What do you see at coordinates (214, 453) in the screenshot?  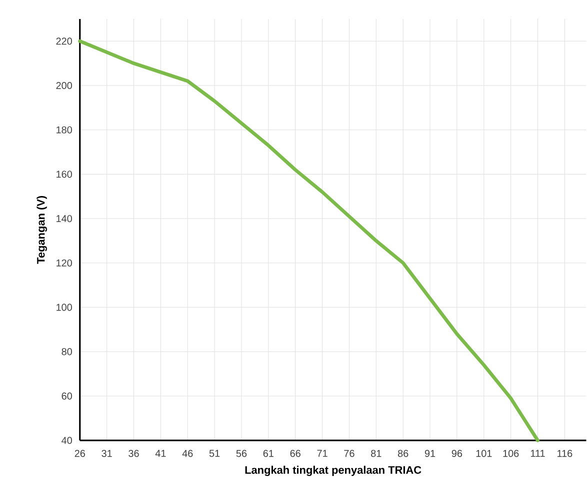 I see `x-tick-label: 51` at bounding box center [214, 453].